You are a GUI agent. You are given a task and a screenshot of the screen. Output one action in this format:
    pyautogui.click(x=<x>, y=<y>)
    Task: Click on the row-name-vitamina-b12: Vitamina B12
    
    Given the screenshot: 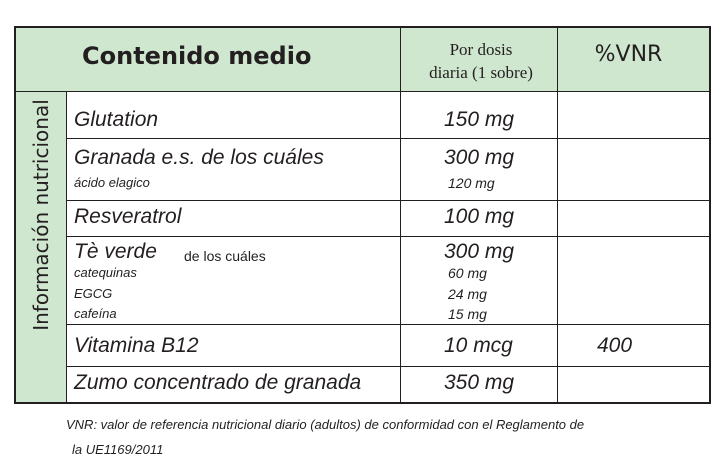 What is the action you would take?
    pyautogui.click(x=136, y=345)
    